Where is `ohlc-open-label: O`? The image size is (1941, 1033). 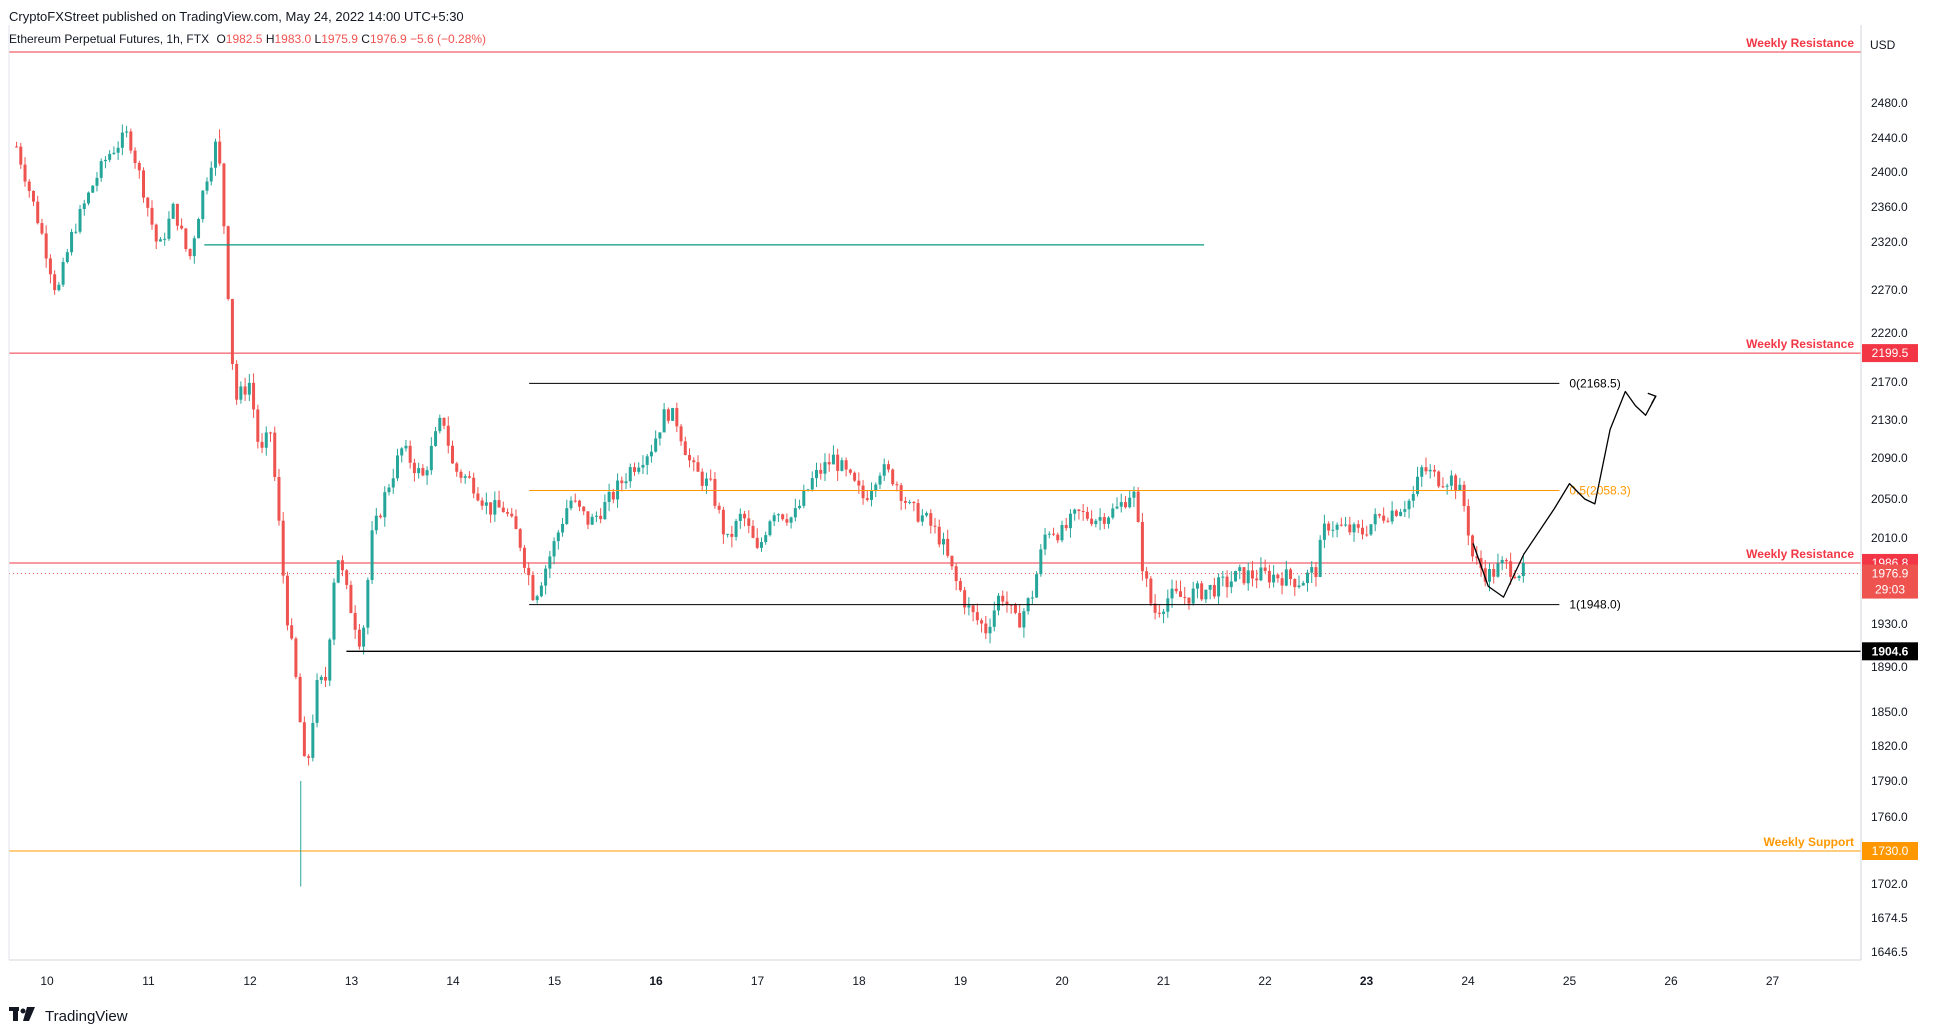 ohlc-open-label: O is located at coordinates (221, 39).